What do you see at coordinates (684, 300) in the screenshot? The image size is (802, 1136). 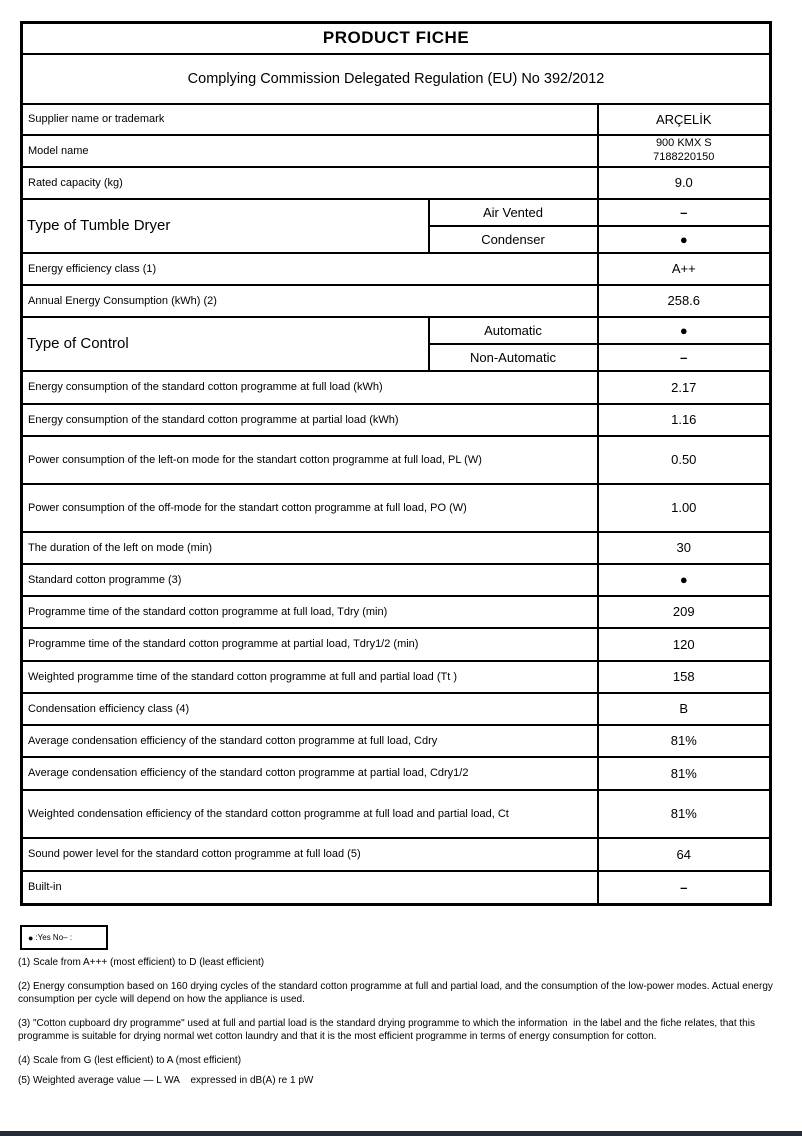 I see `row-value: 258.6` at bounding box center [684, 300].